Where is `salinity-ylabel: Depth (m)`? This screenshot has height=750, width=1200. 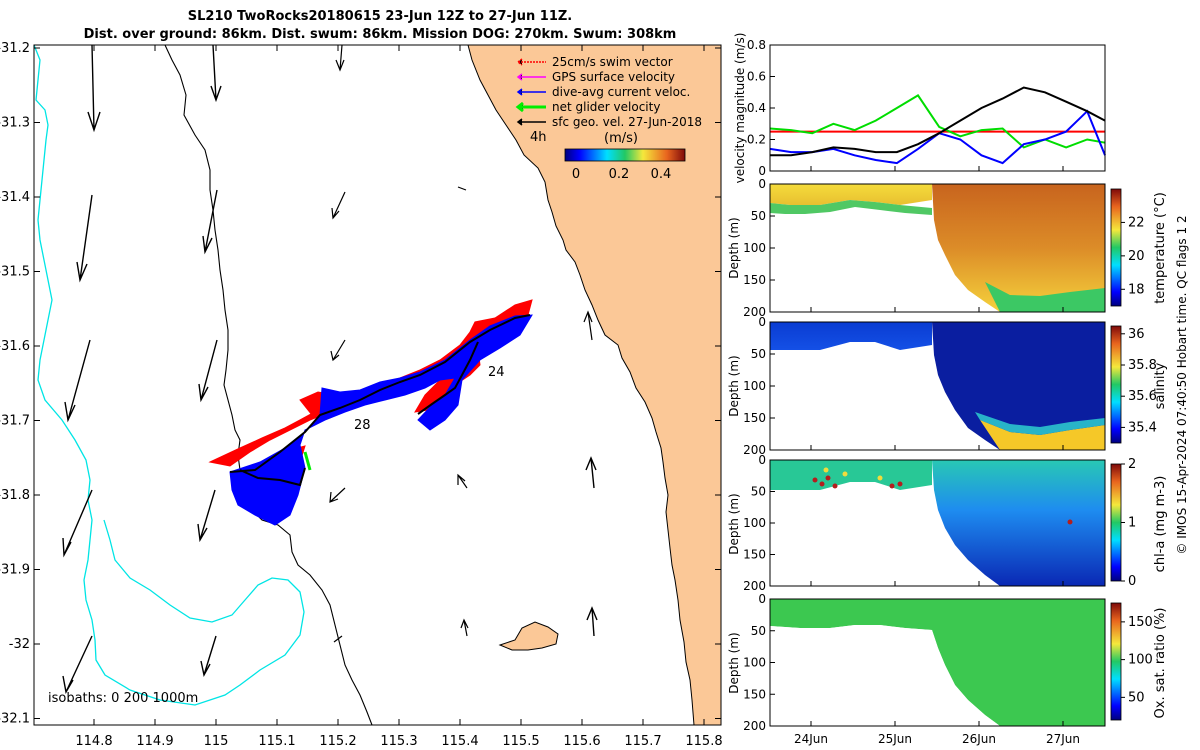 salinity-ylabel: Depth (m) is located at coordinates (734, 385).